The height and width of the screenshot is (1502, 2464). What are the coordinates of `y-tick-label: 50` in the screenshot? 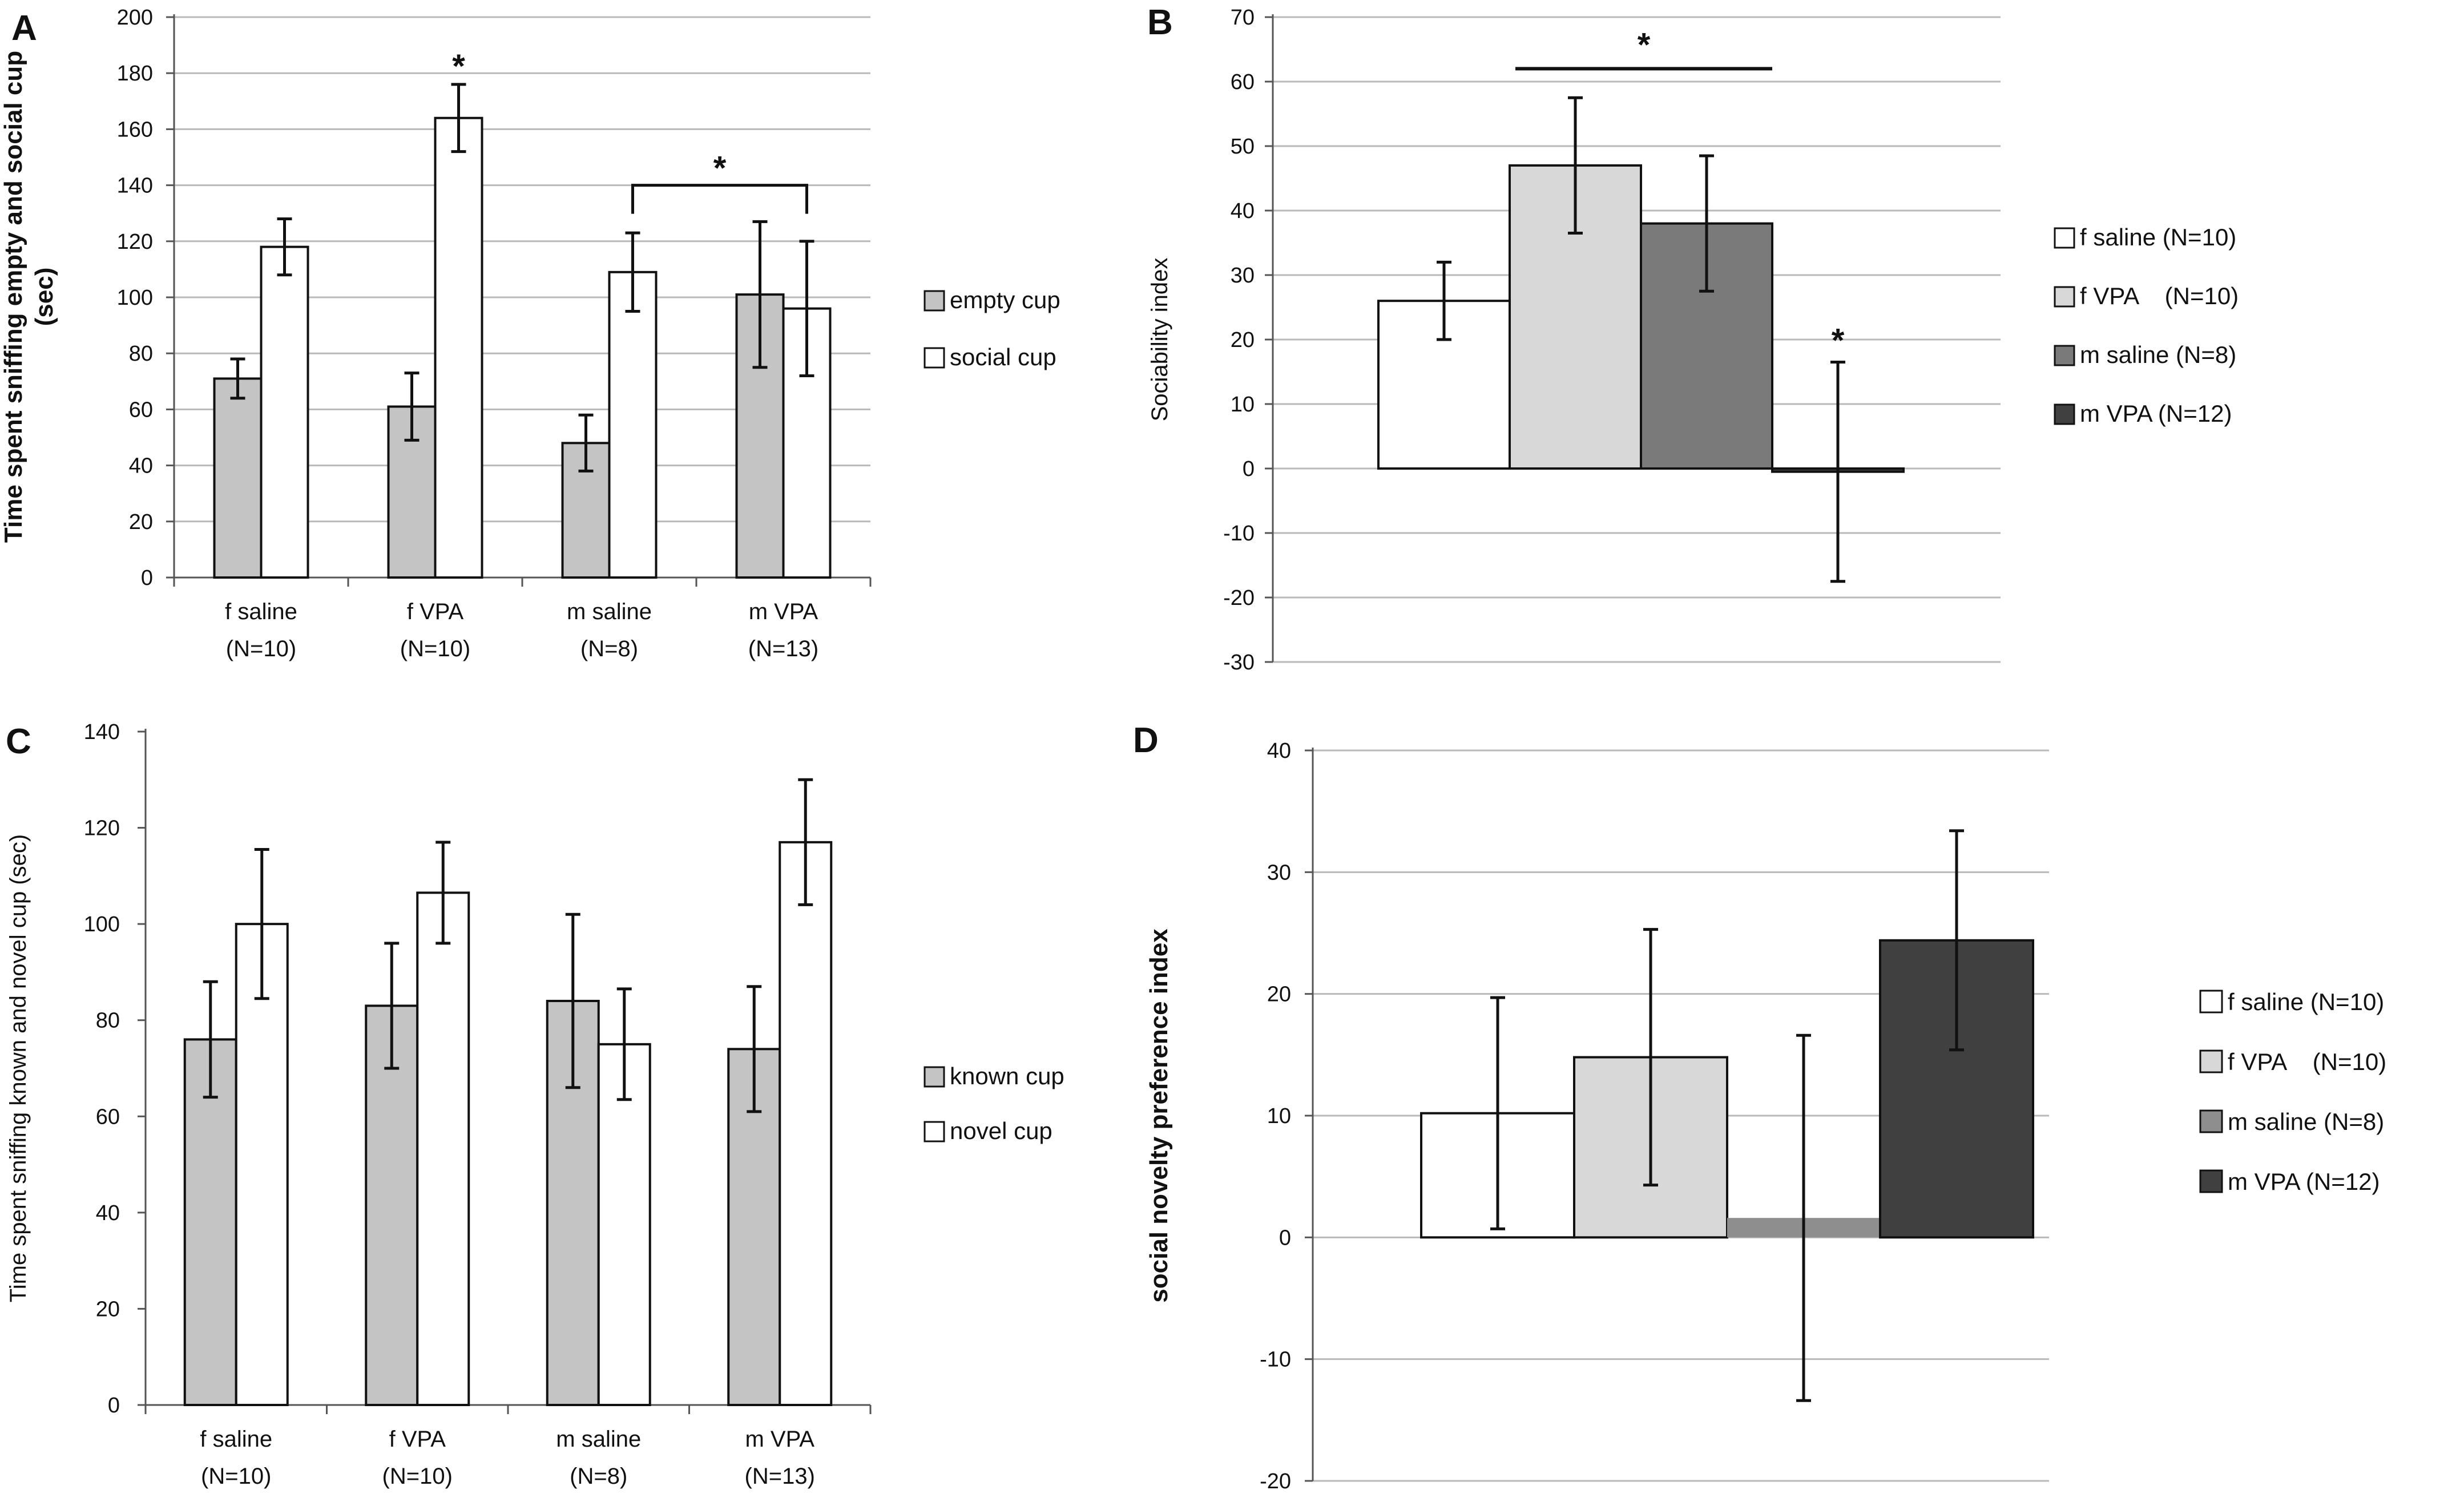 It's located at (1243, 147).